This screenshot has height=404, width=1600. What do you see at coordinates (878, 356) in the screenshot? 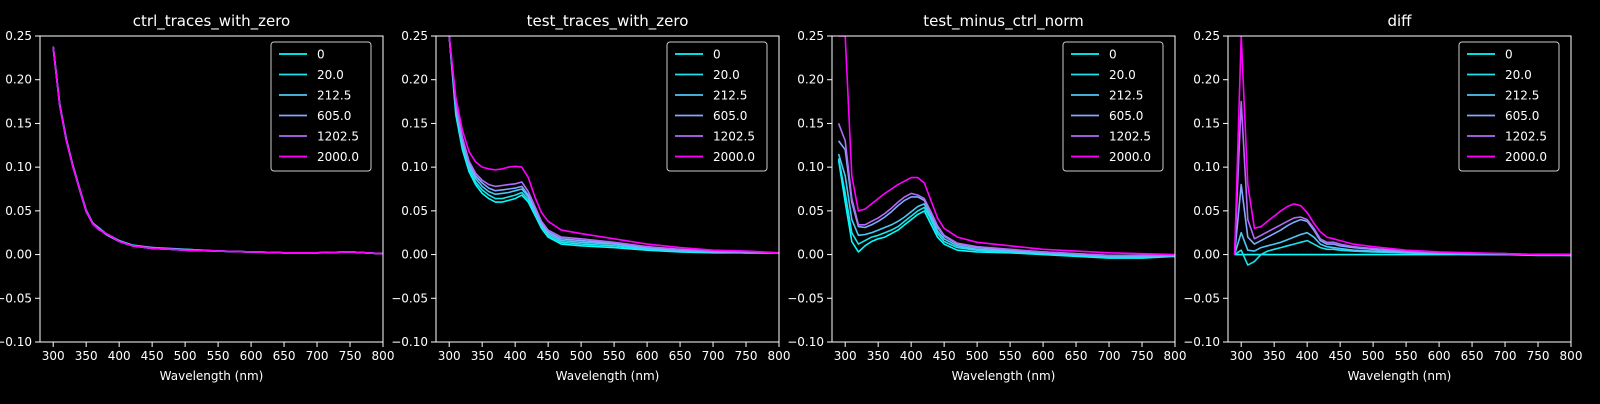
I see `x-tick-label: 350` at bounding box center [878, 356].